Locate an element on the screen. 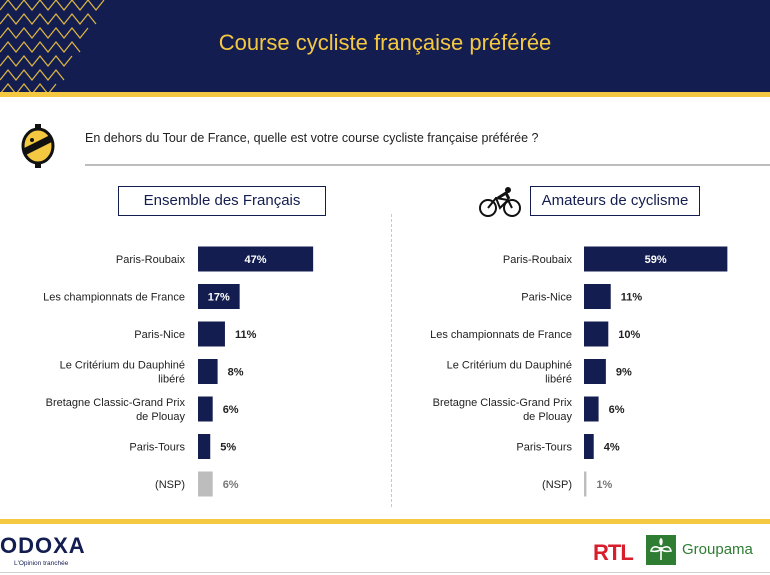 The height and width of the screenshot is (575, 770). value-label: 1% is located at coordinates (604, 485).